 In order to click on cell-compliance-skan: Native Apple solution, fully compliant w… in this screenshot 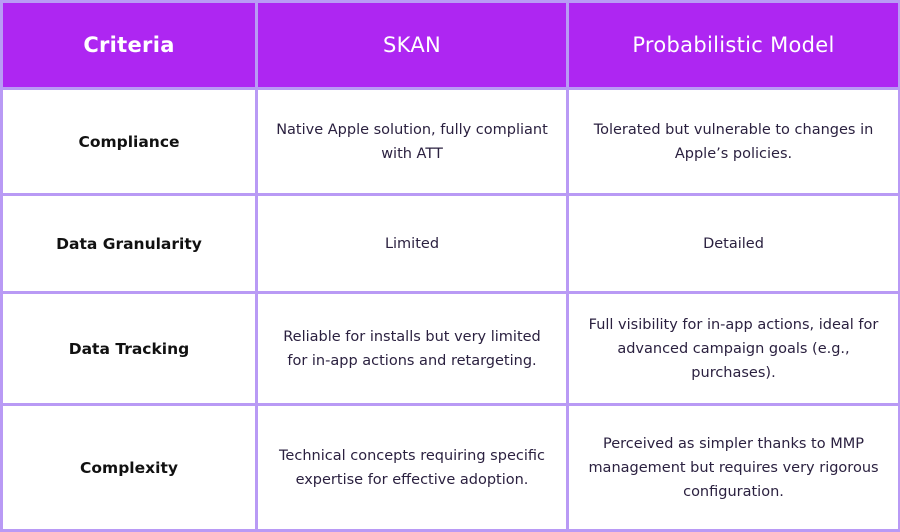, I will do `click(412, 141)`.